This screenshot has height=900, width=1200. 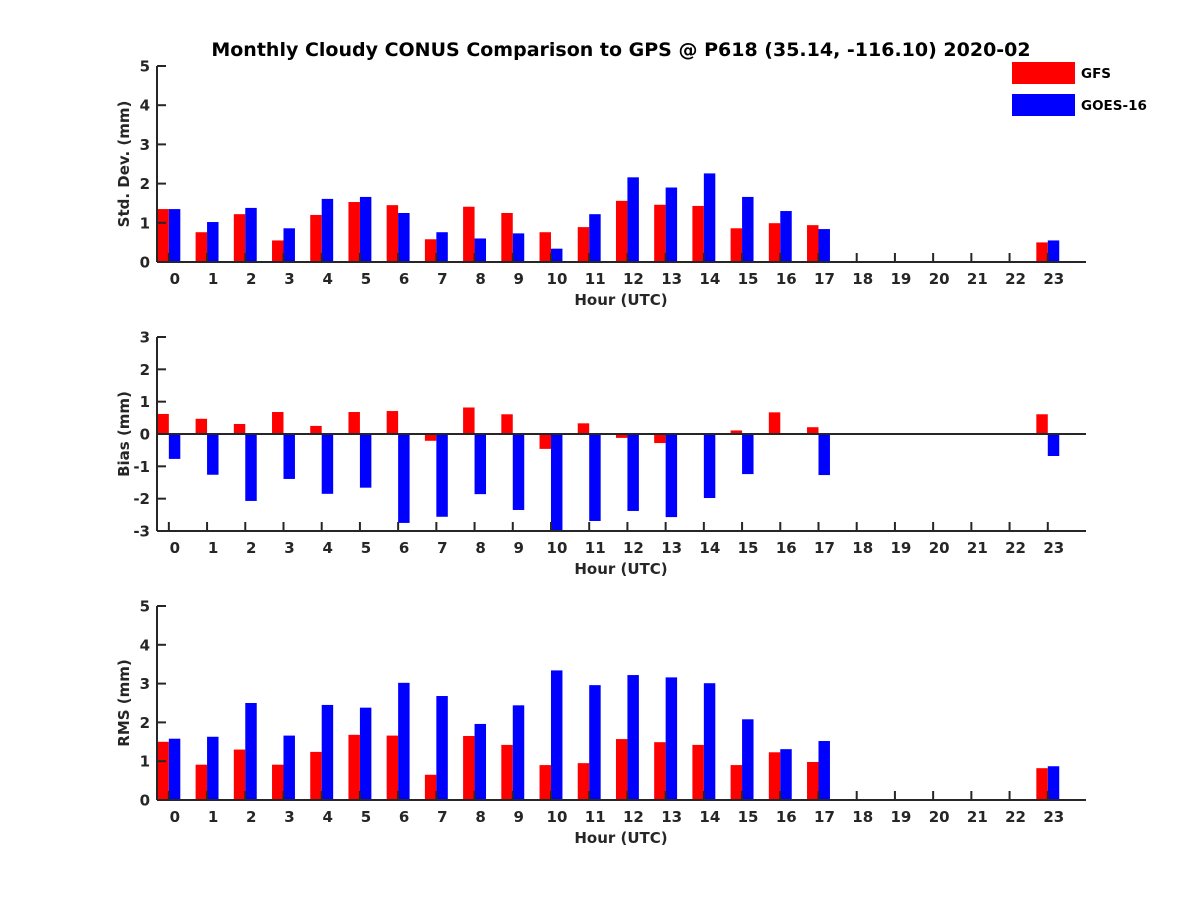 What do you see at coordinates (141, 532) in the screenshot?
I see `y-tick-label: -3` at bounding box center [141, 532].